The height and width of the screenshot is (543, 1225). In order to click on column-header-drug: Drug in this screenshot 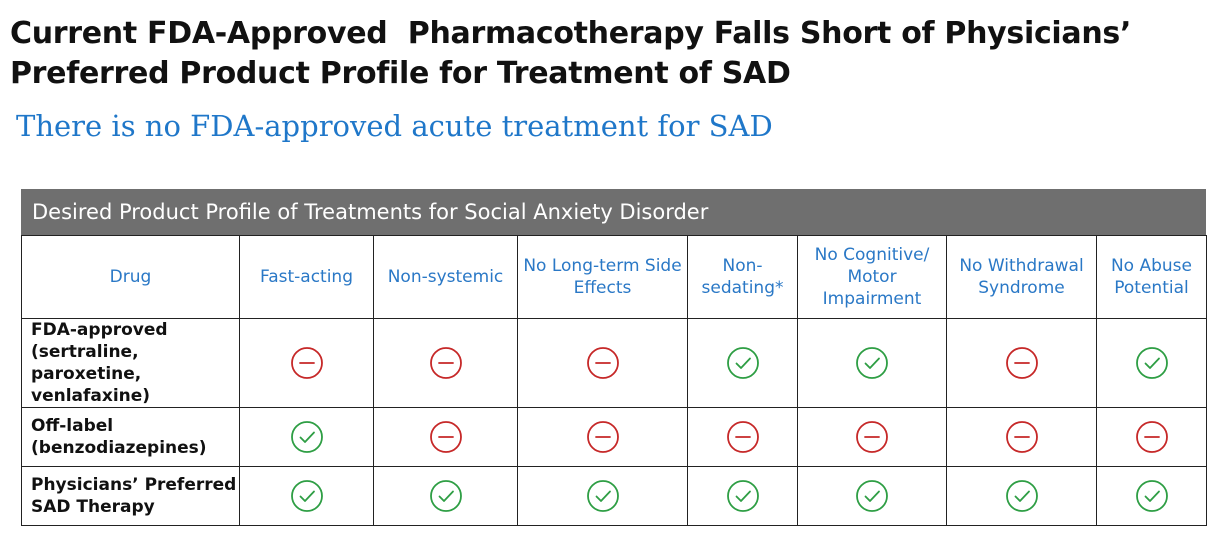, I will do `click(130, 277)`.